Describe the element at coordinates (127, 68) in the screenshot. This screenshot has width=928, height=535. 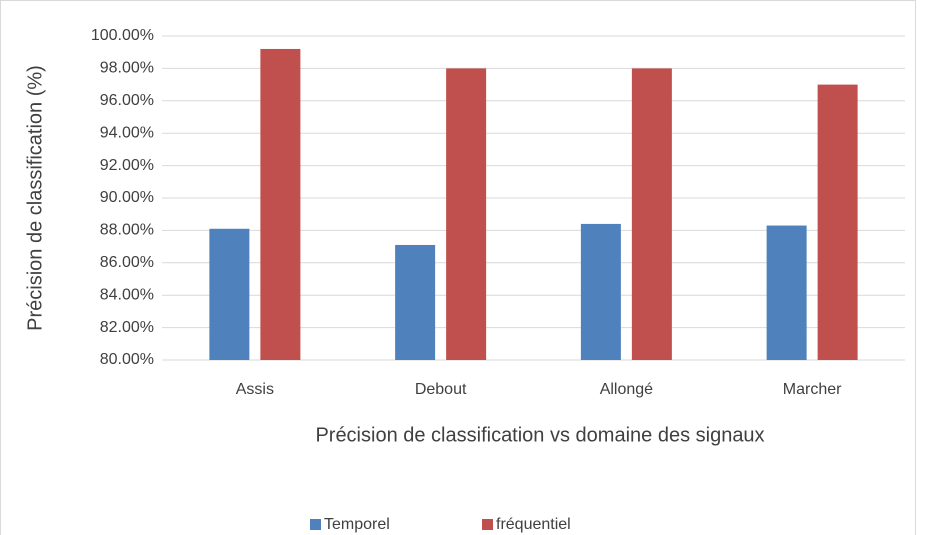
I see `y-tick-label: 98.00%` at that location.